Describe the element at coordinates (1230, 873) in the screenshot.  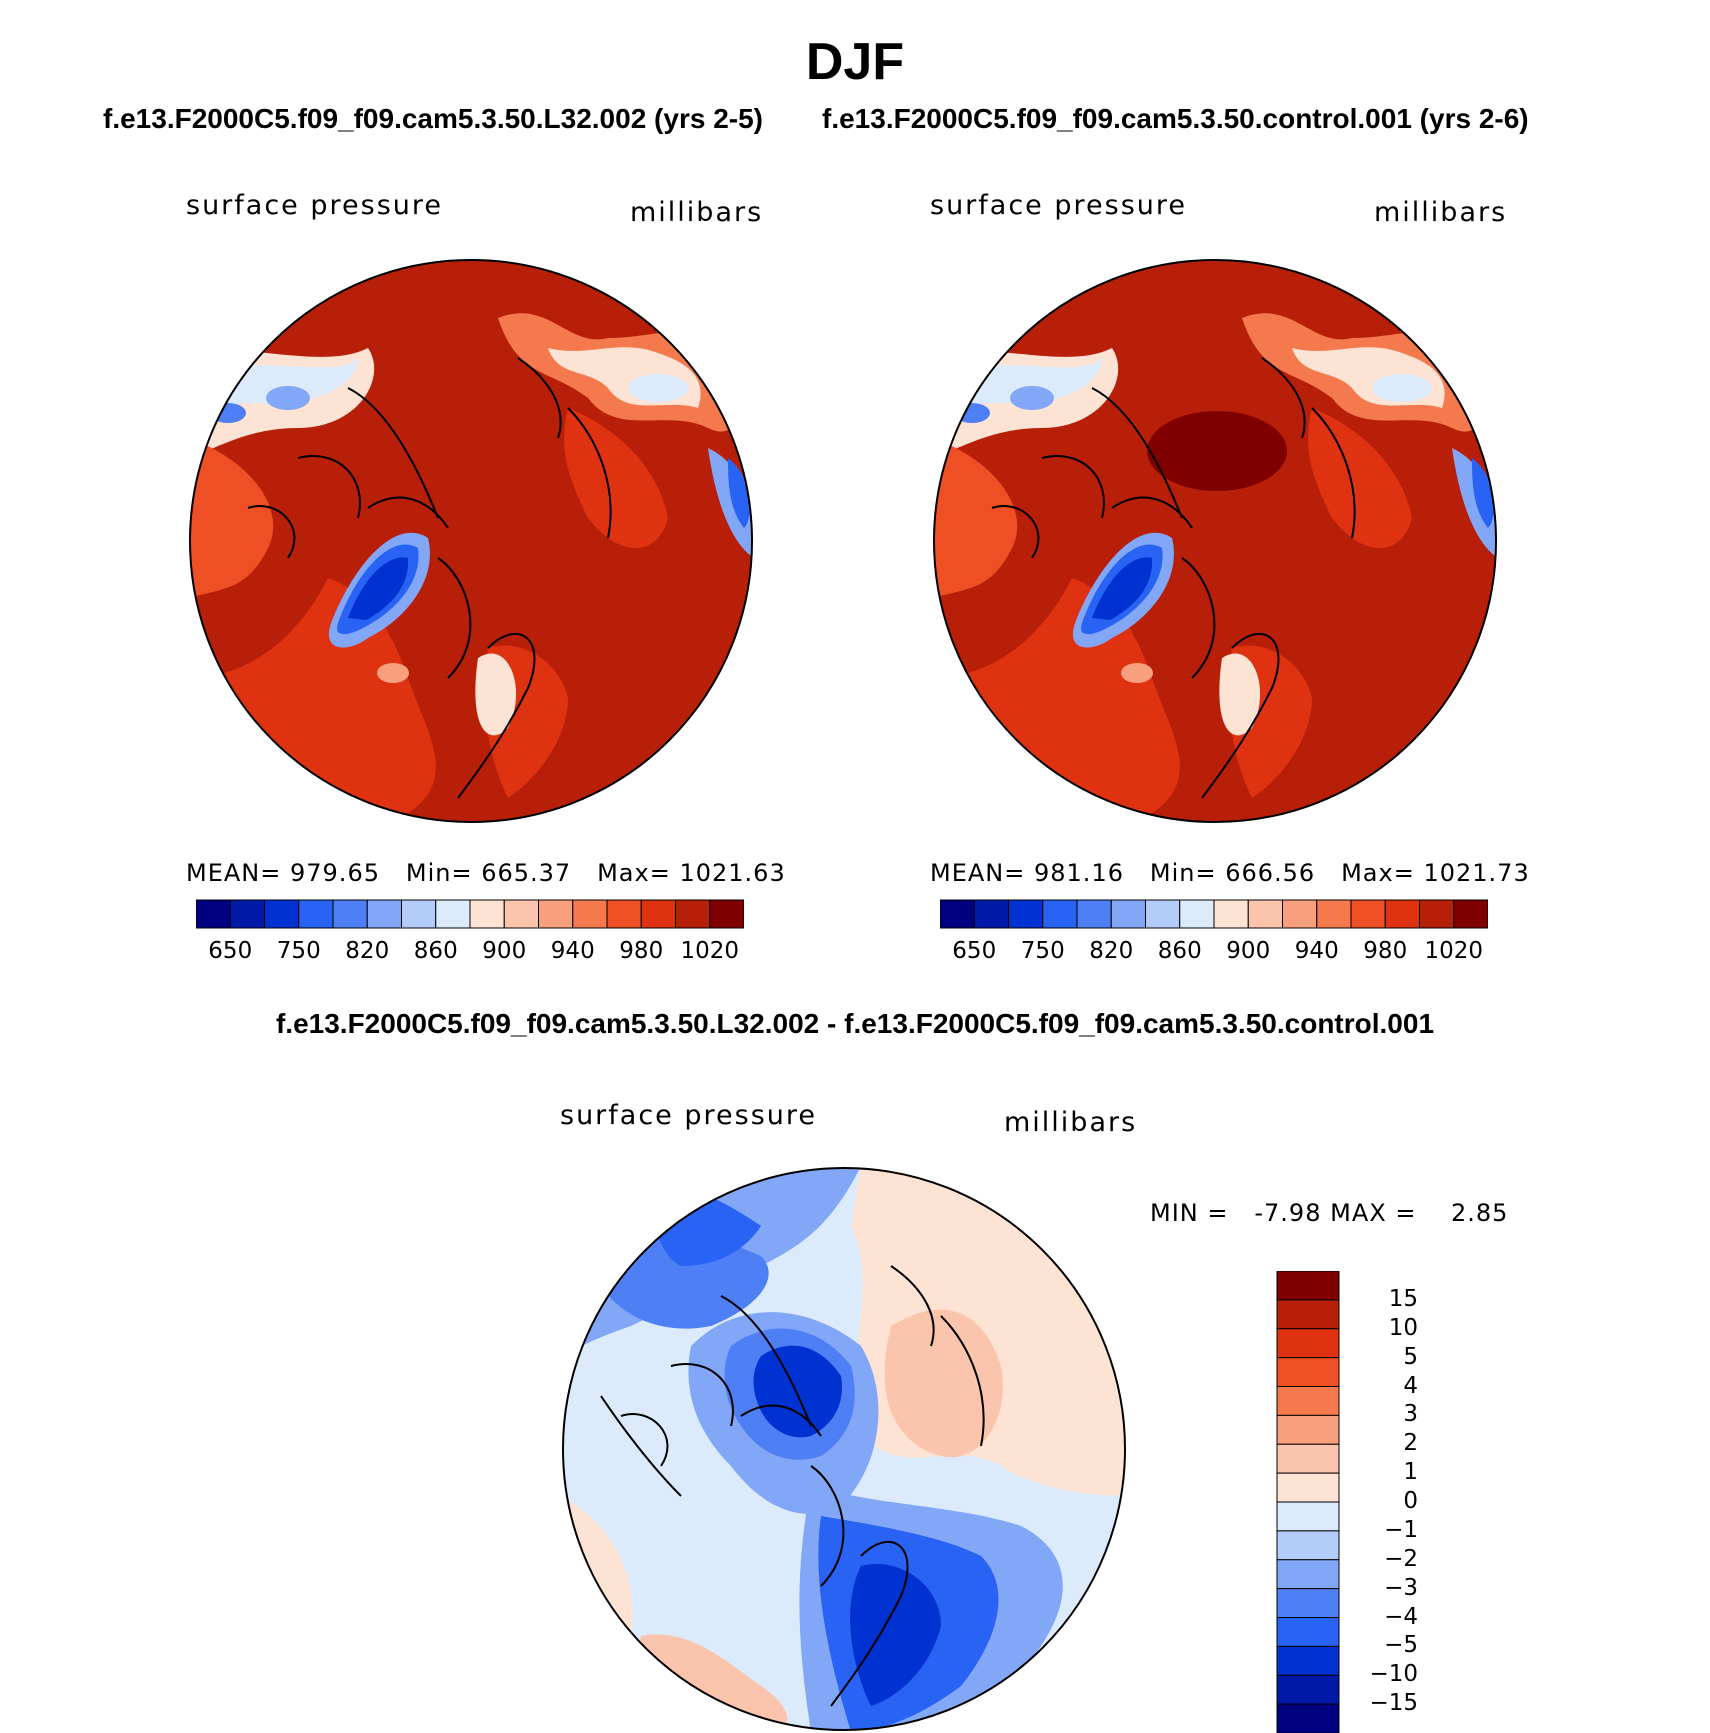
I see `panel2-stats: MEAN= 981.16 Min= 666.56 Max= 1021.73` at that location.